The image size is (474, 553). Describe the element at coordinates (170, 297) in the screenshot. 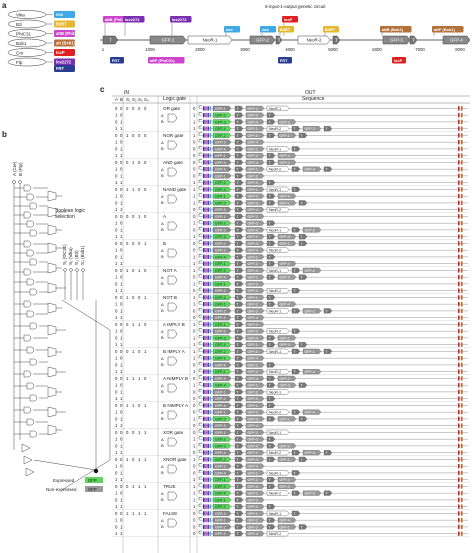

I see `gate-name: NOT B` at that location.